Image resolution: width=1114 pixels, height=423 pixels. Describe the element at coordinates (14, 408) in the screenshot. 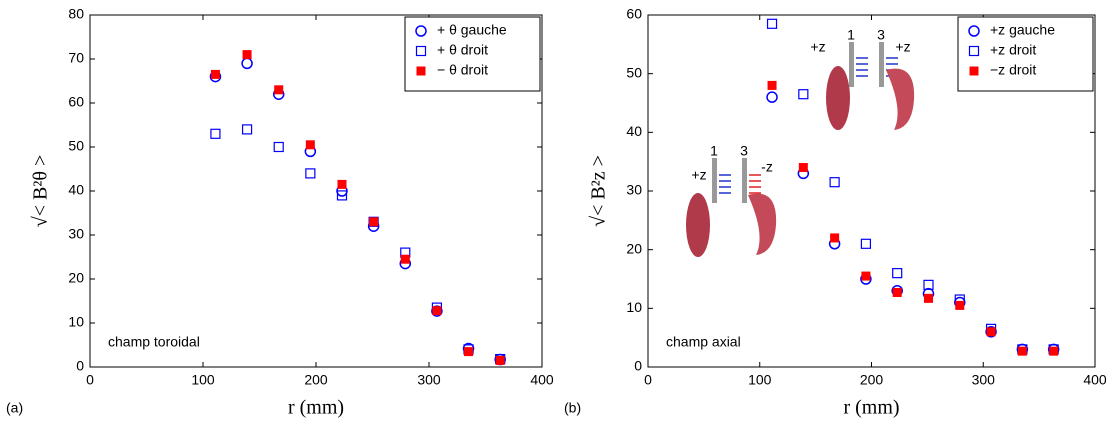

I see `panel-label: (a)` at that location.